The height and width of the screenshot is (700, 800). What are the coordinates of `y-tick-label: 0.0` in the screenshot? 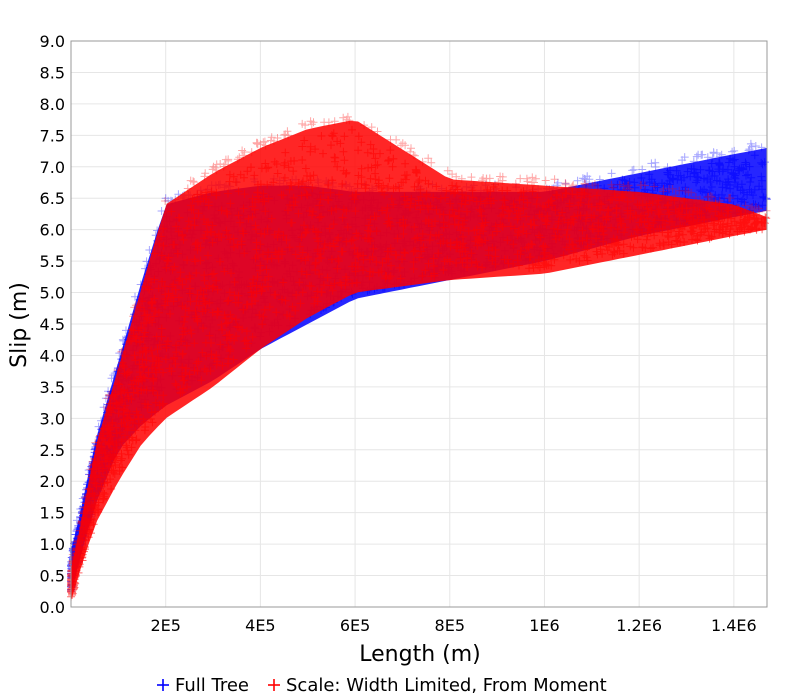 It's located at (52, 607).